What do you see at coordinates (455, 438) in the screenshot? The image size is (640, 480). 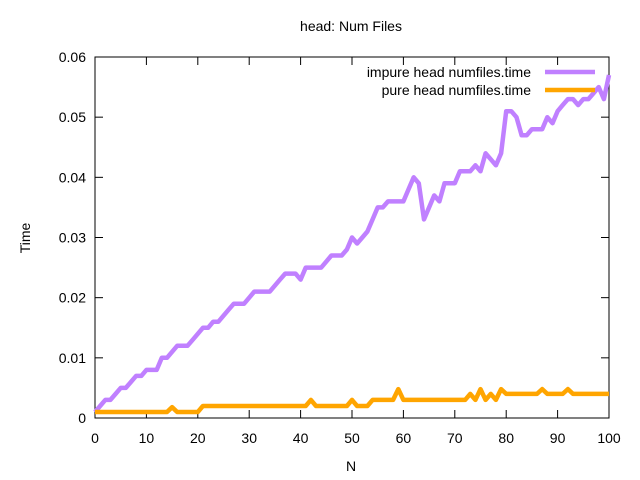 I see `x-tick-label: 70` at bounding box center [455, 438].